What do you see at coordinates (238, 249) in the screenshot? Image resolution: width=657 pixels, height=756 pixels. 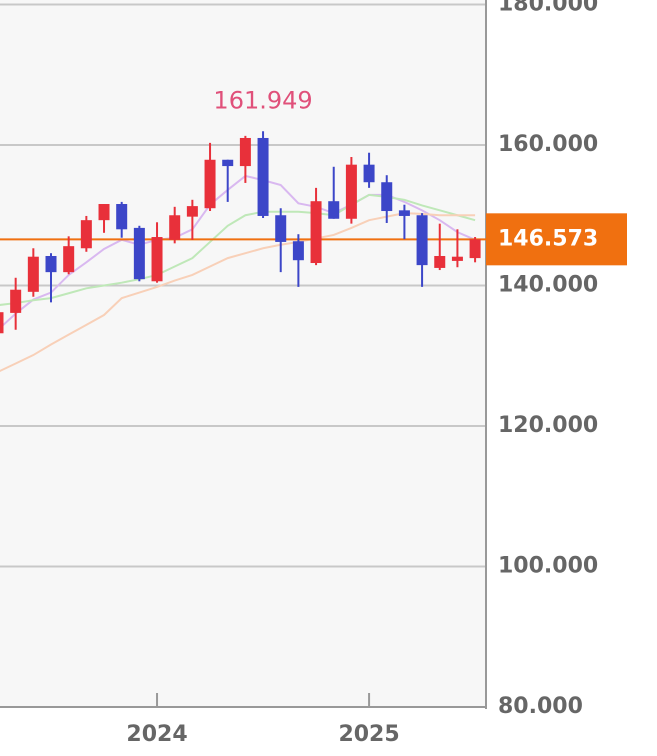 I see `moving-average-line` at bounding box center [238, 249].